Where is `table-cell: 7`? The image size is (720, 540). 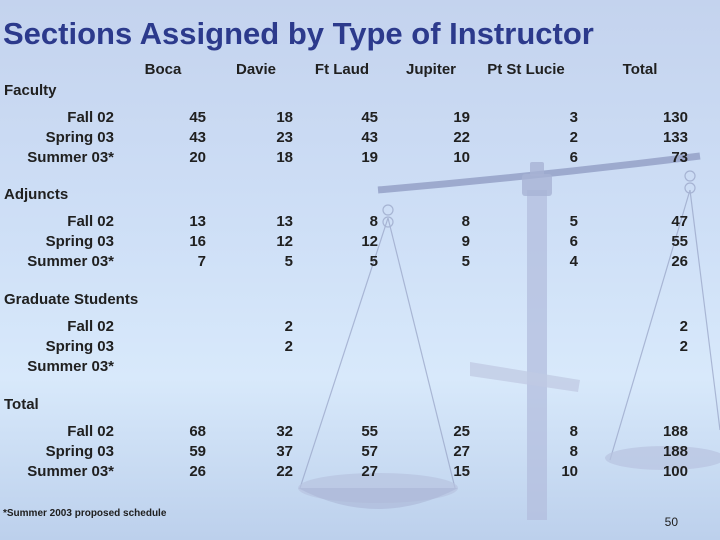 table-cell: 7 is located at coordinates (201, 261).